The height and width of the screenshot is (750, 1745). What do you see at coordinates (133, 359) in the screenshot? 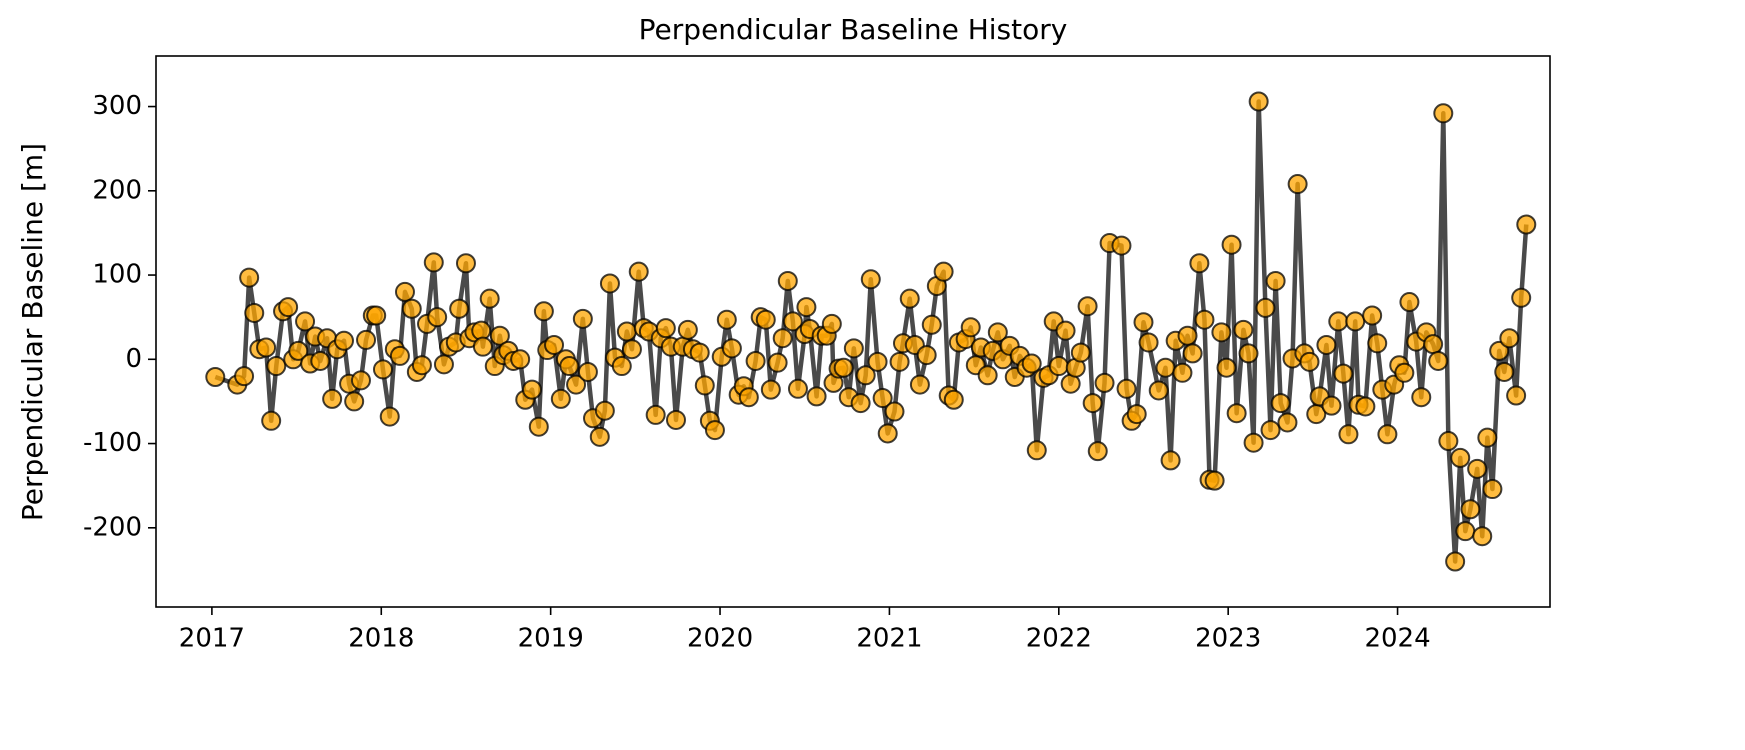
I see `y-tick-label: 0` at bounding box center [133, 359].